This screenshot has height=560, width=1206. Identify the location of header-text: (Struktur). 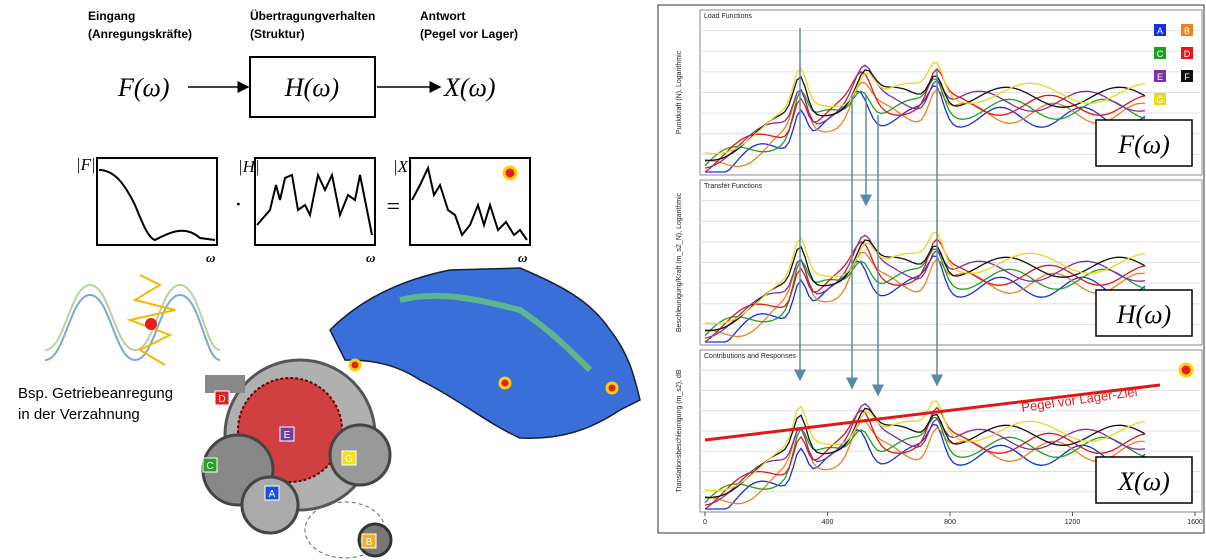
(277, 34).